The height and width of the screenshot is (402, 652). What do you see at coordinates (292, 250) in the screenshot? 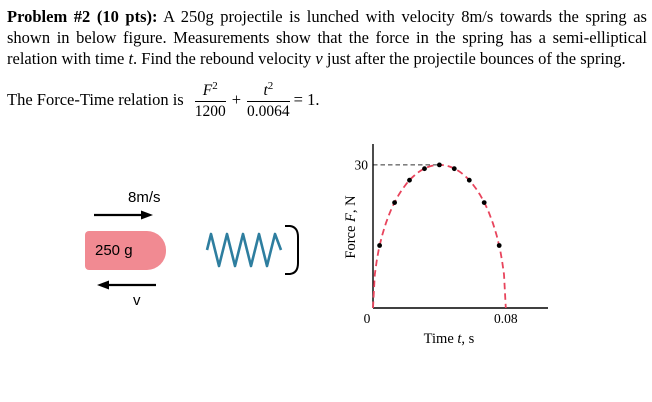
I see `wall-bracket-icon` at bounding box center [292, 250].